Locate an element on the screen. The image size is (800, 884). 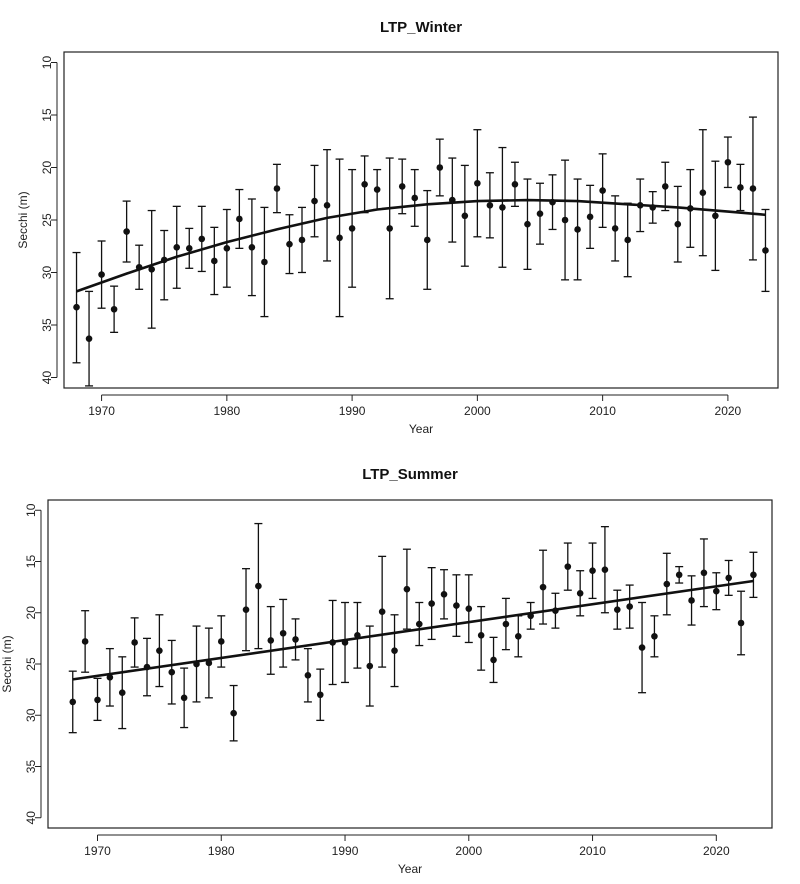
winter-chart-title: LTP_Winter is located at coordinates (421, 27).